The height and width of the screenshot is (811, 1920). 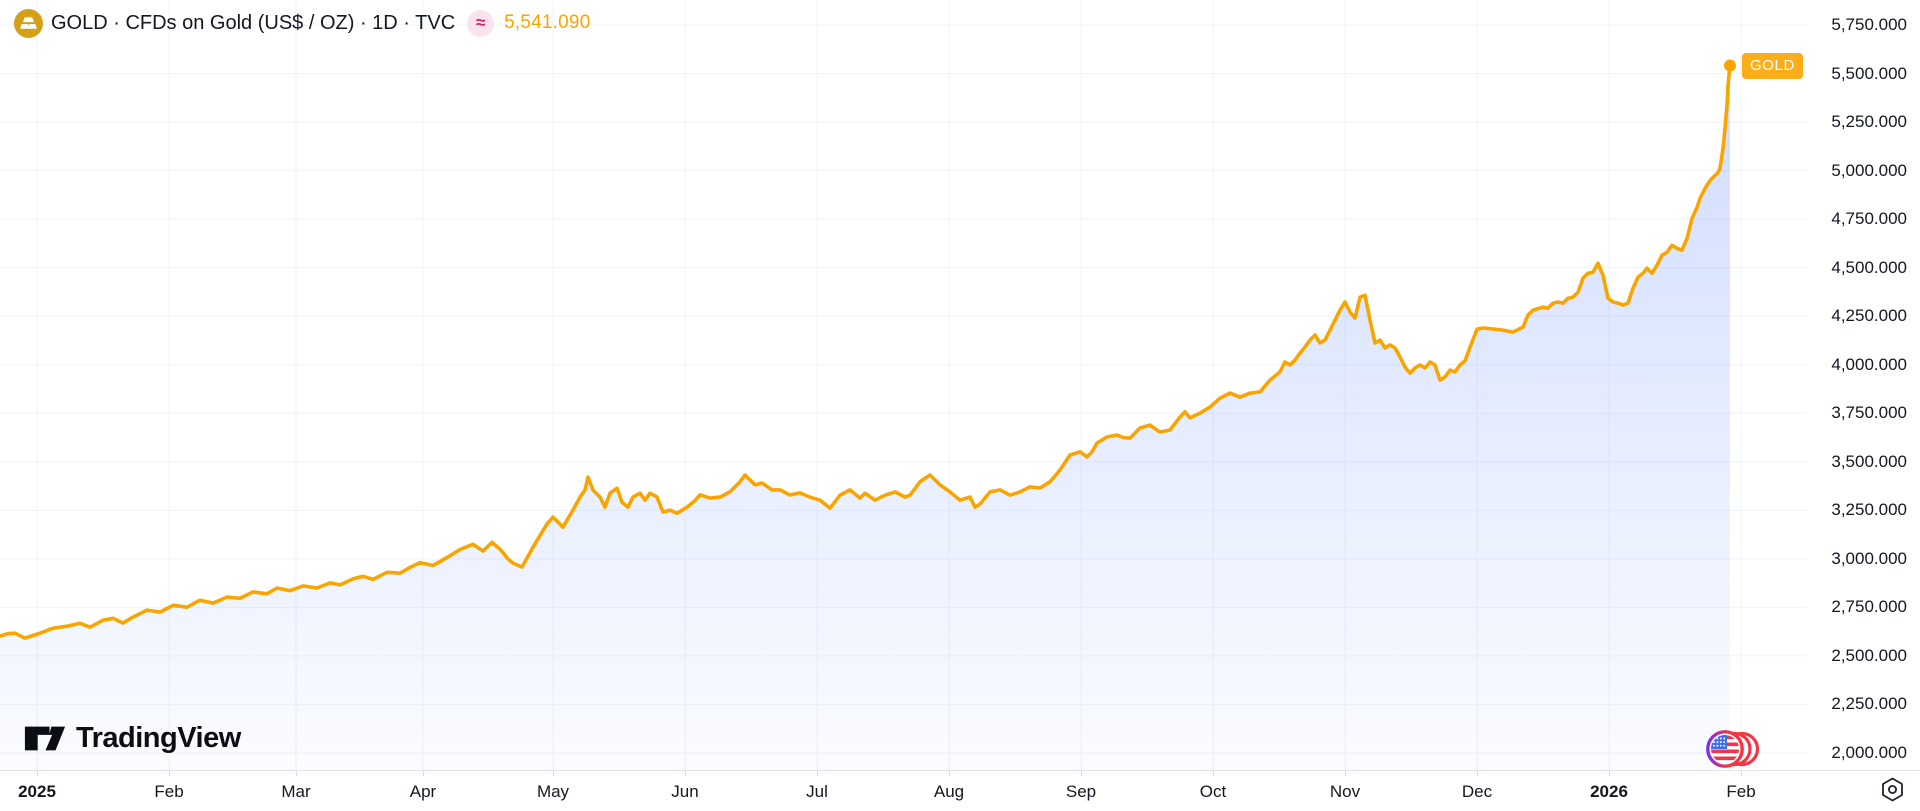 I want to click on time-axis-label: Jul, so click(x=817, y=791).